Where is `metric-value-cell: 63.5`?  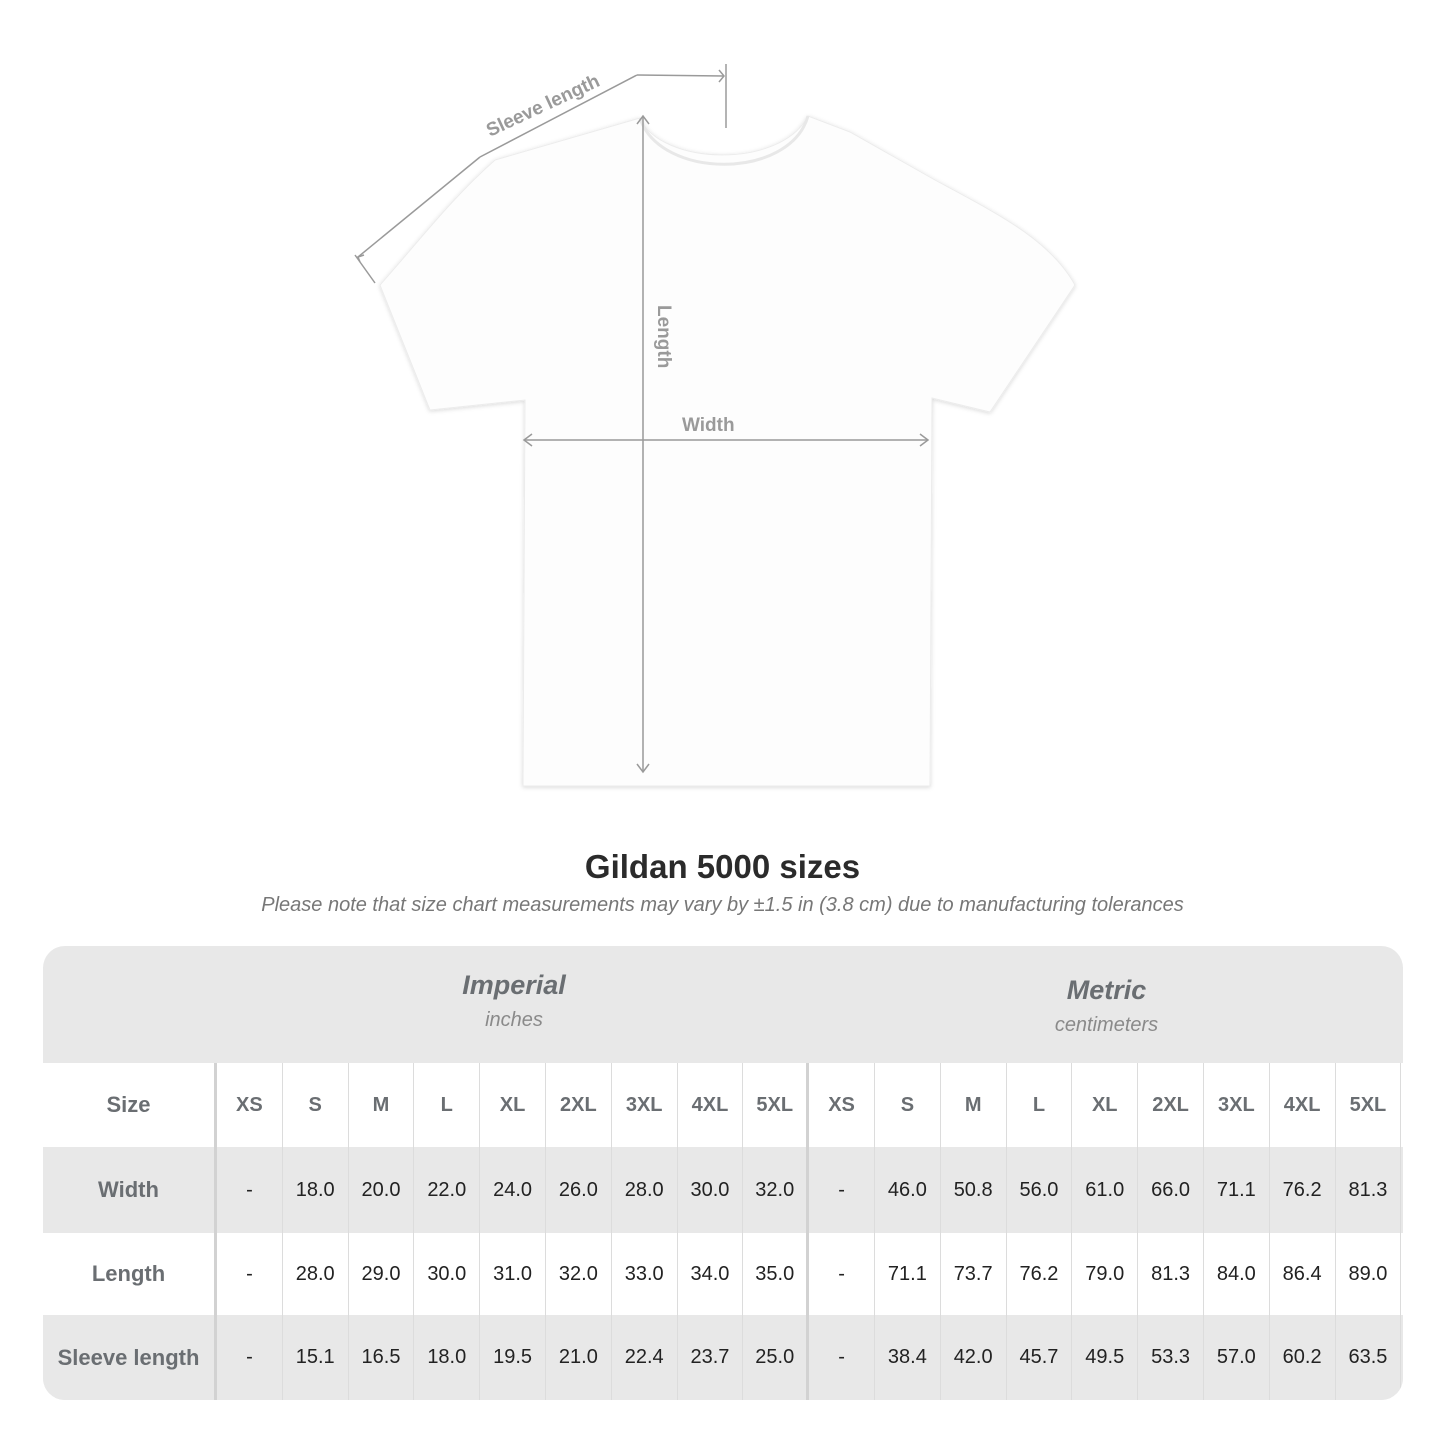
metric-value-cell: 63.5 is located at coordinates (1369, 1357).